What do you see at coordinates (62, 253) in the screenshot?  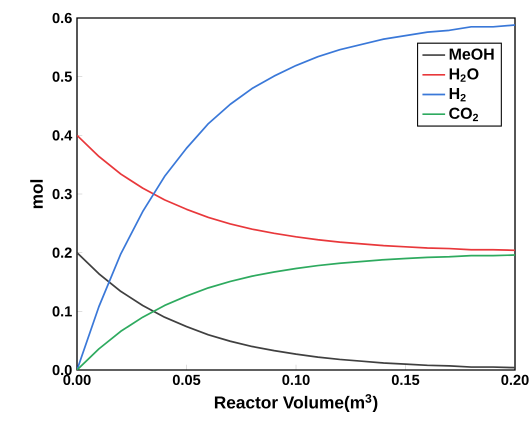 I see `y-tick-label: 0.2` at bounding box center [62, 253].